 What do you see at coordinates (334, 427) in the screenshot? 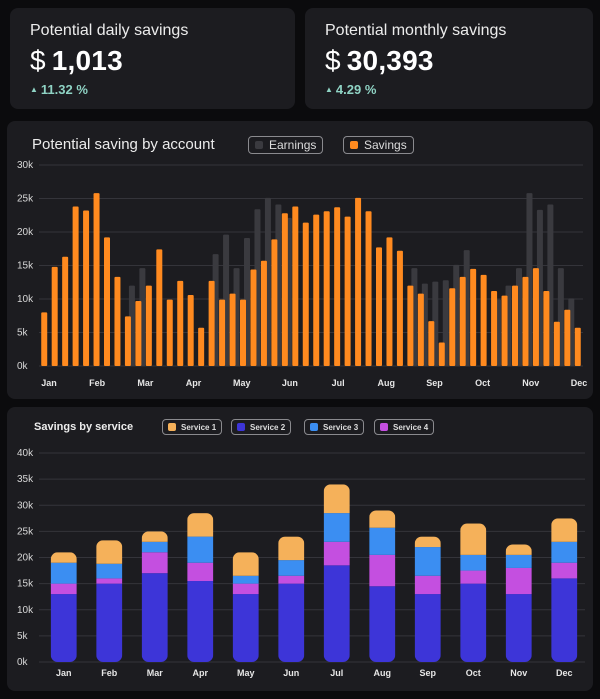
I see `legend-service-3: Service 3` at bounding box center [334, 427].